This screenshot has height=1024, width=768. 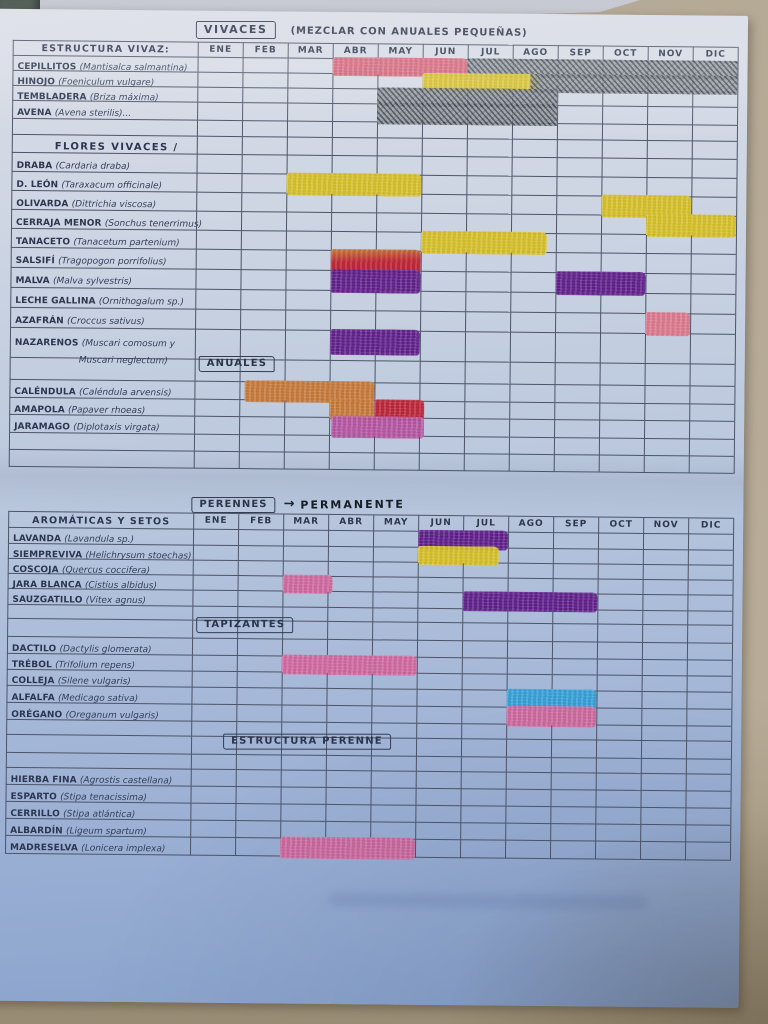 What do you see at coordinates (44, 242) in the screenshot?
I see `plant-name: TANACETO` at bounding box center [44, 242].